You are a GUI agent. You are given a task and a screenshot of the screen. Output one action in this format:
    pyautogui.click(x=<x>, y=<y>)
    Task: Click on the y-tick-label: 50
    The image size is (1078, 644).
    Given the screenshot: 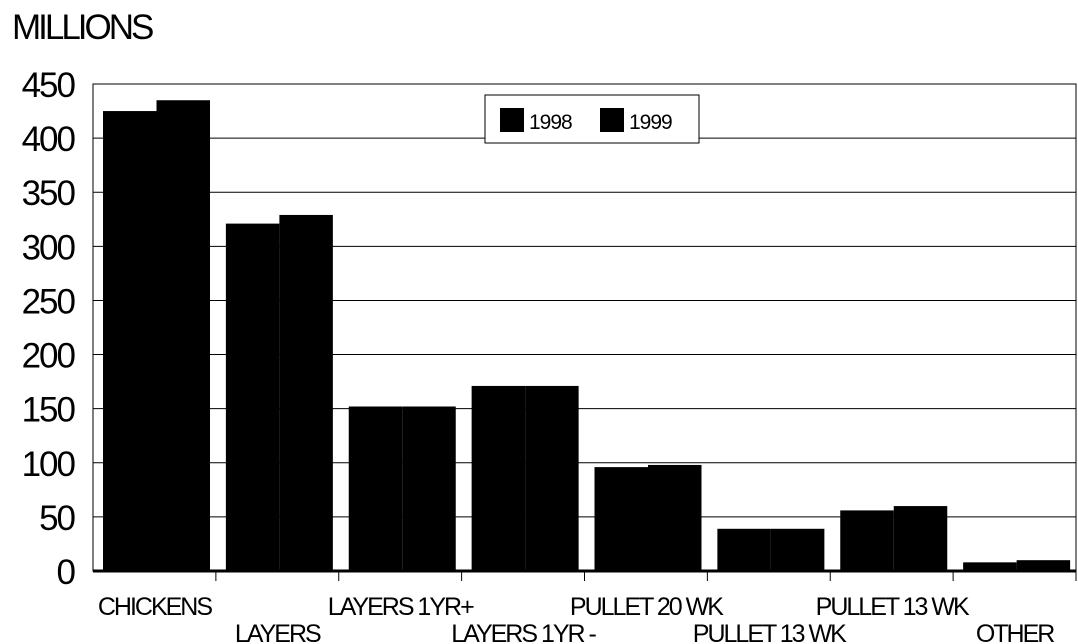 What is the action you would take?
    pyautogui.click(x=57, y=518)
    